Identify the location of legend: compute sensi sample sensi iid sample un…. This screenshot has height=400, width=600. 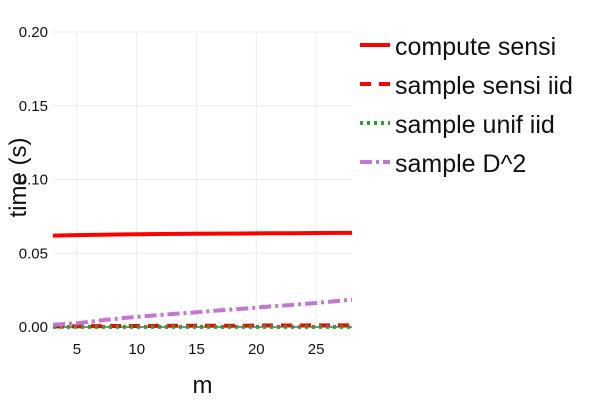
(466, 105).